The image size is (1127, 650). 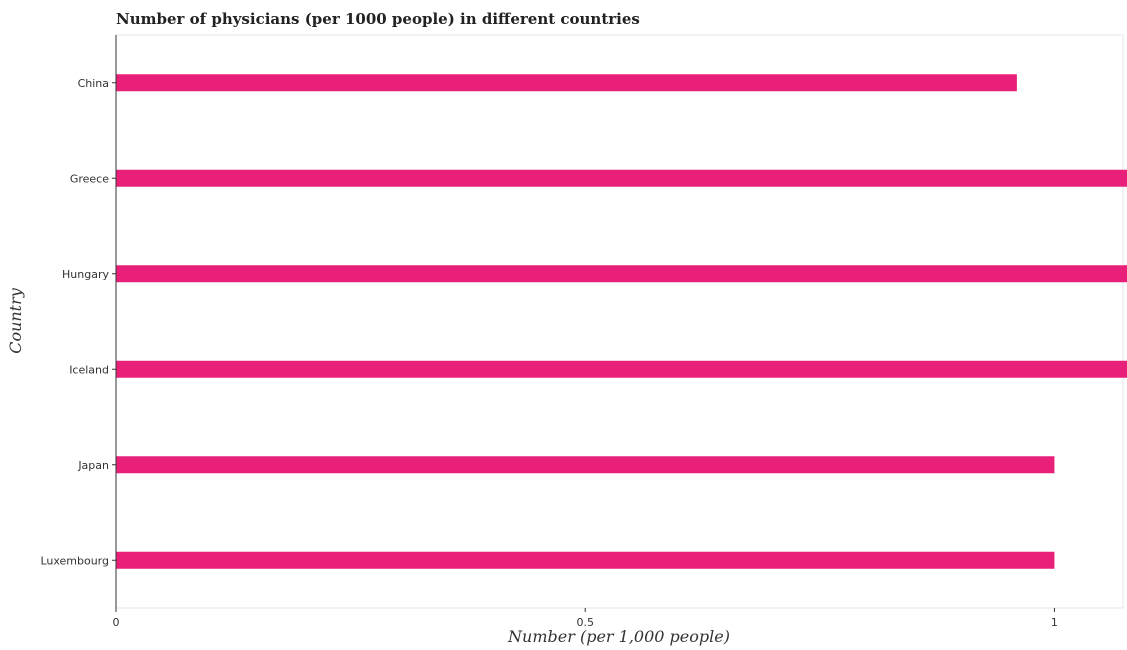 What do you see at coordinates (93, 465) in the screenshot?
I see `y-tick-label-japan: Japan` at bounding box center [93, 465].